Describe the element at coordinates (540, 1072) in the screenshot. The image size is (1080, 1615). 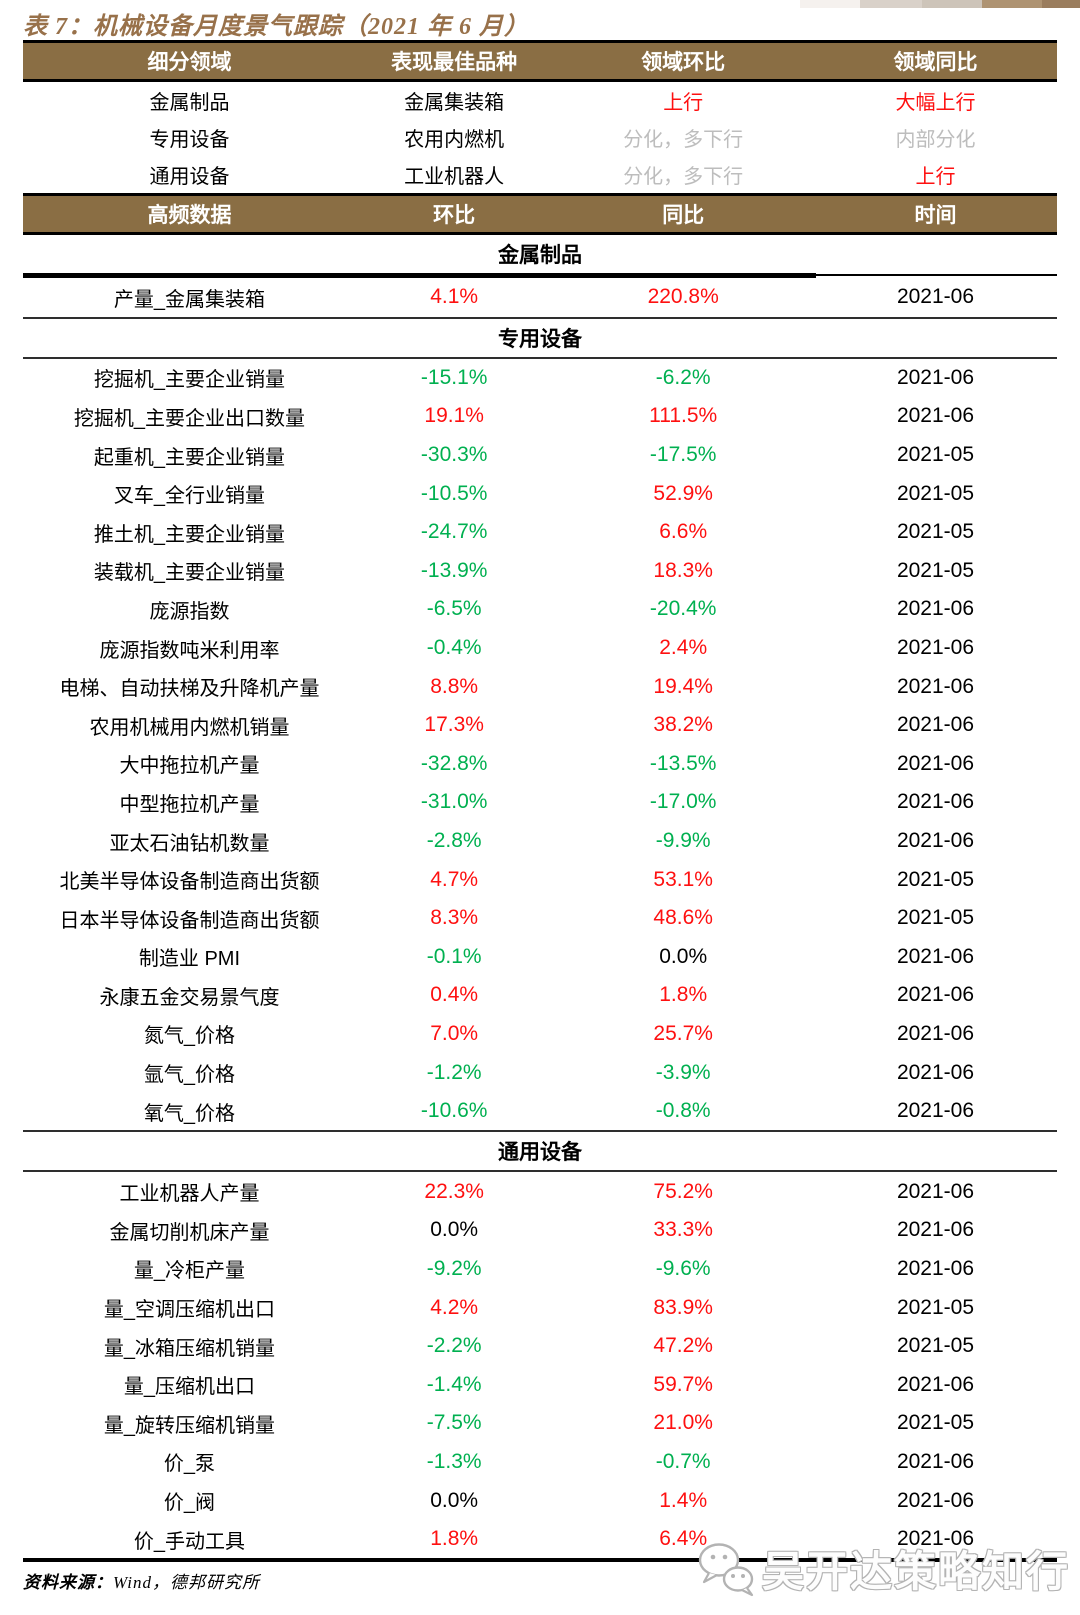
I see `data-row: 氩气_价格 -1.2% -3.9% 2021-06` at that location.